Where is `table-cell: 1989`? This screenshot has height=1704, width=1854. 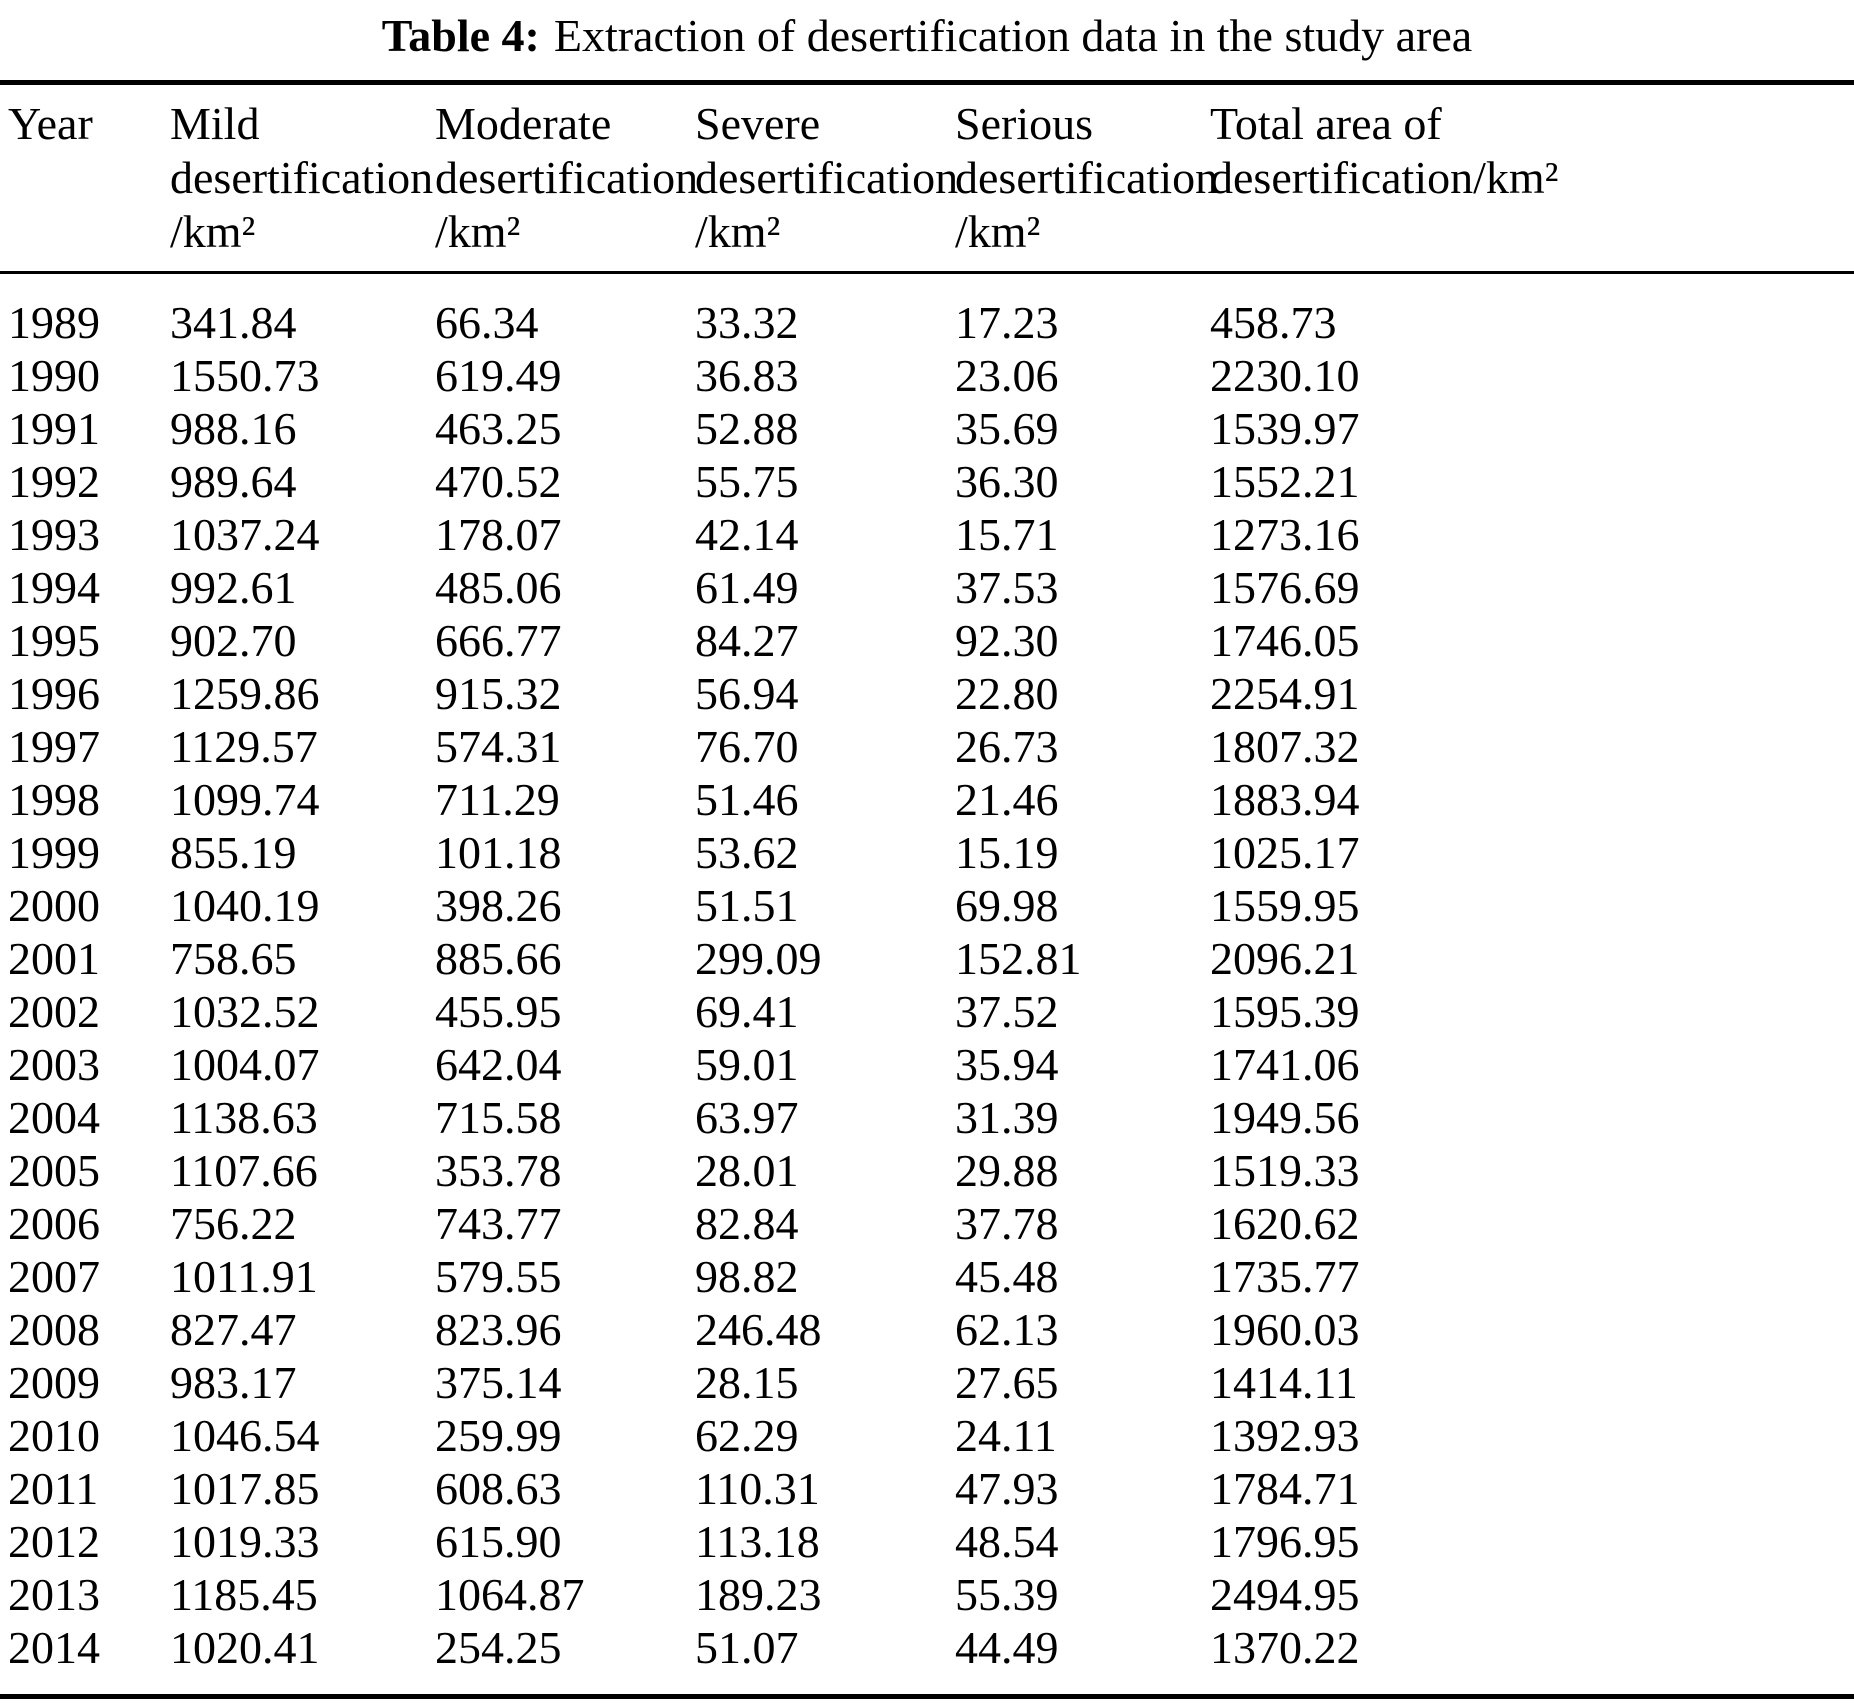
table-cell: 1989 is located at coordinates (54, 322).